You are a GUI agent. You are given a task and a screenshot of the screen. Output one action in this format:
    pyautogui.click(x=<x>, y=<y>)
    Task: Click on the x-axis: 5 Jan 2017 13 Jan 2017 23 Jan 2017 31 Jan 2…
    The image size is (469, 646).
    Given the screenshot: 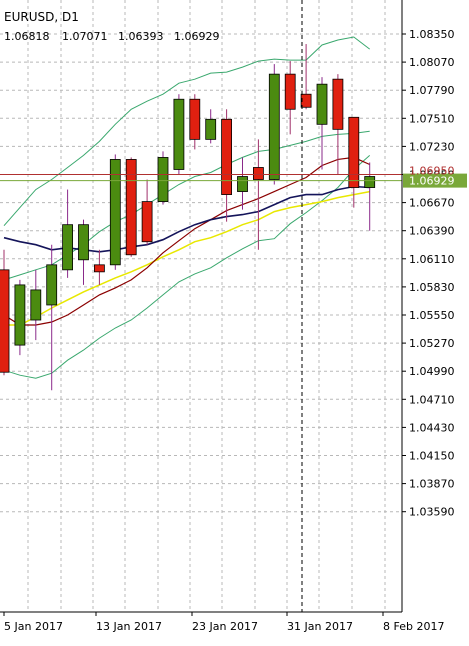 What is the action you would take?
    pyautogui.click(x=223, y=622)
    